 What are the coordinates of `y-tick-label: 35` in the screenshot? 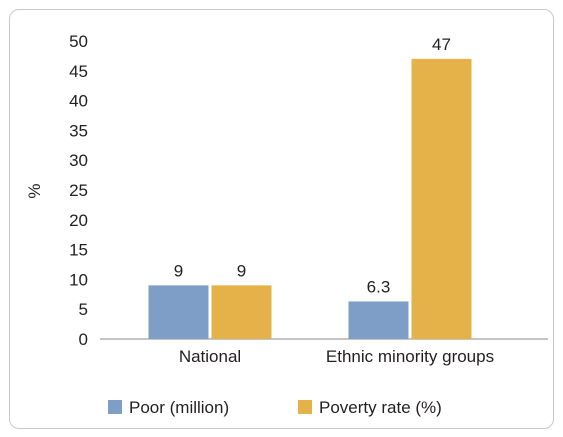 It's located at (78, 130).